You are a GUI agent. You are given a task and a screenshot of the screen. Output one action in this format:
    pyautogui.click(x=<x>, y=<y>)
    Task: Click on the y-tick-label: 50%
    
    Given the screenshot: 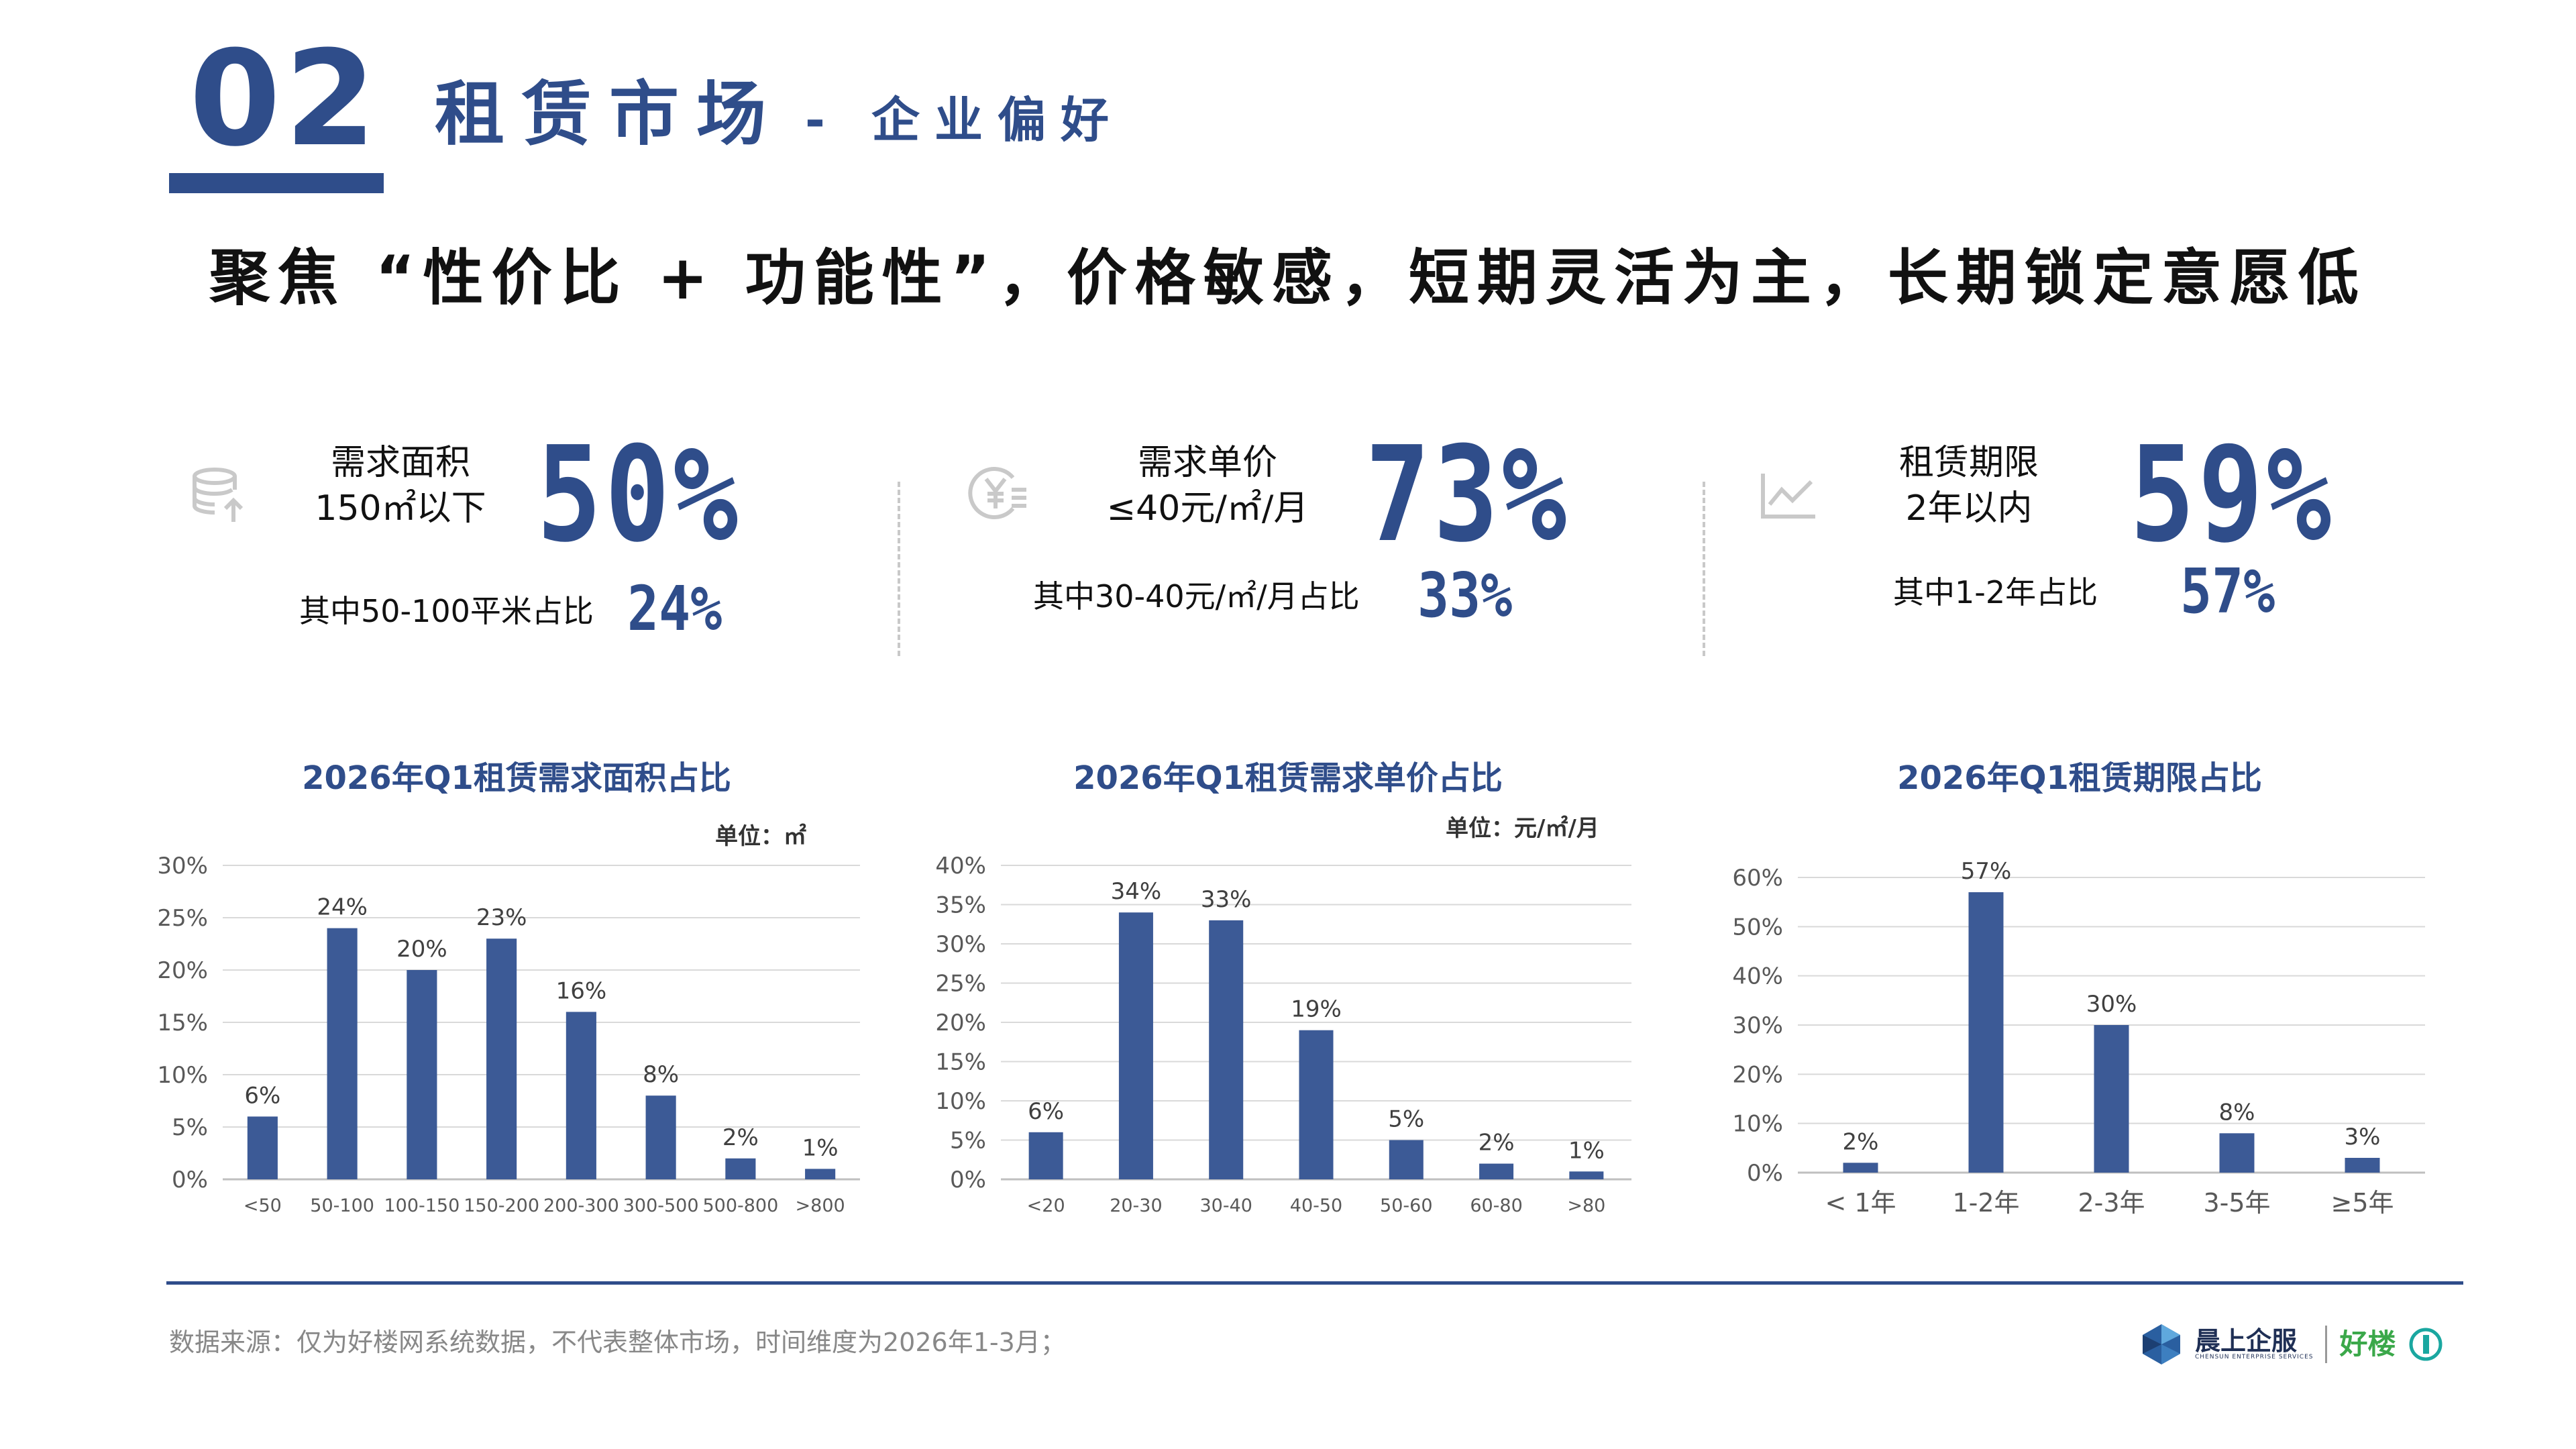 What is the action you would take?
    pyautogui.click(x=1757, y=927)
    